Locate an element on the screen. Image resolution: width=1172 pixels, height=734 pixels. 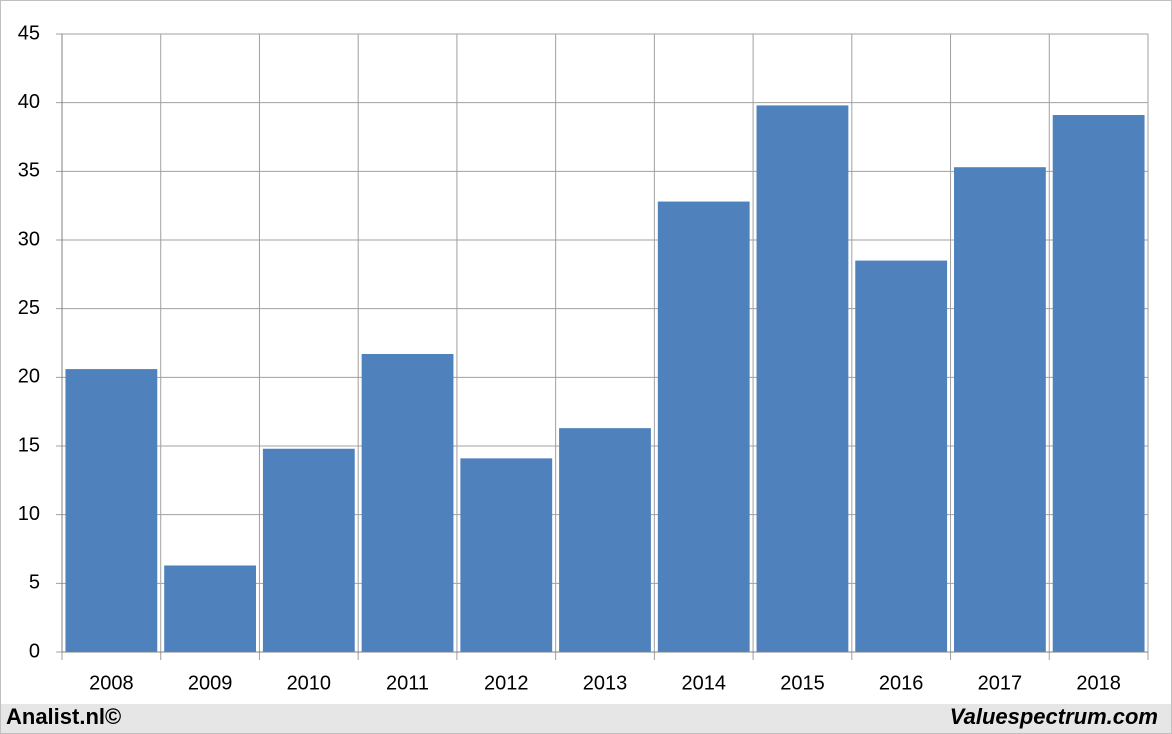
y-tick-label: 0 is located at coordinates (34, 651).